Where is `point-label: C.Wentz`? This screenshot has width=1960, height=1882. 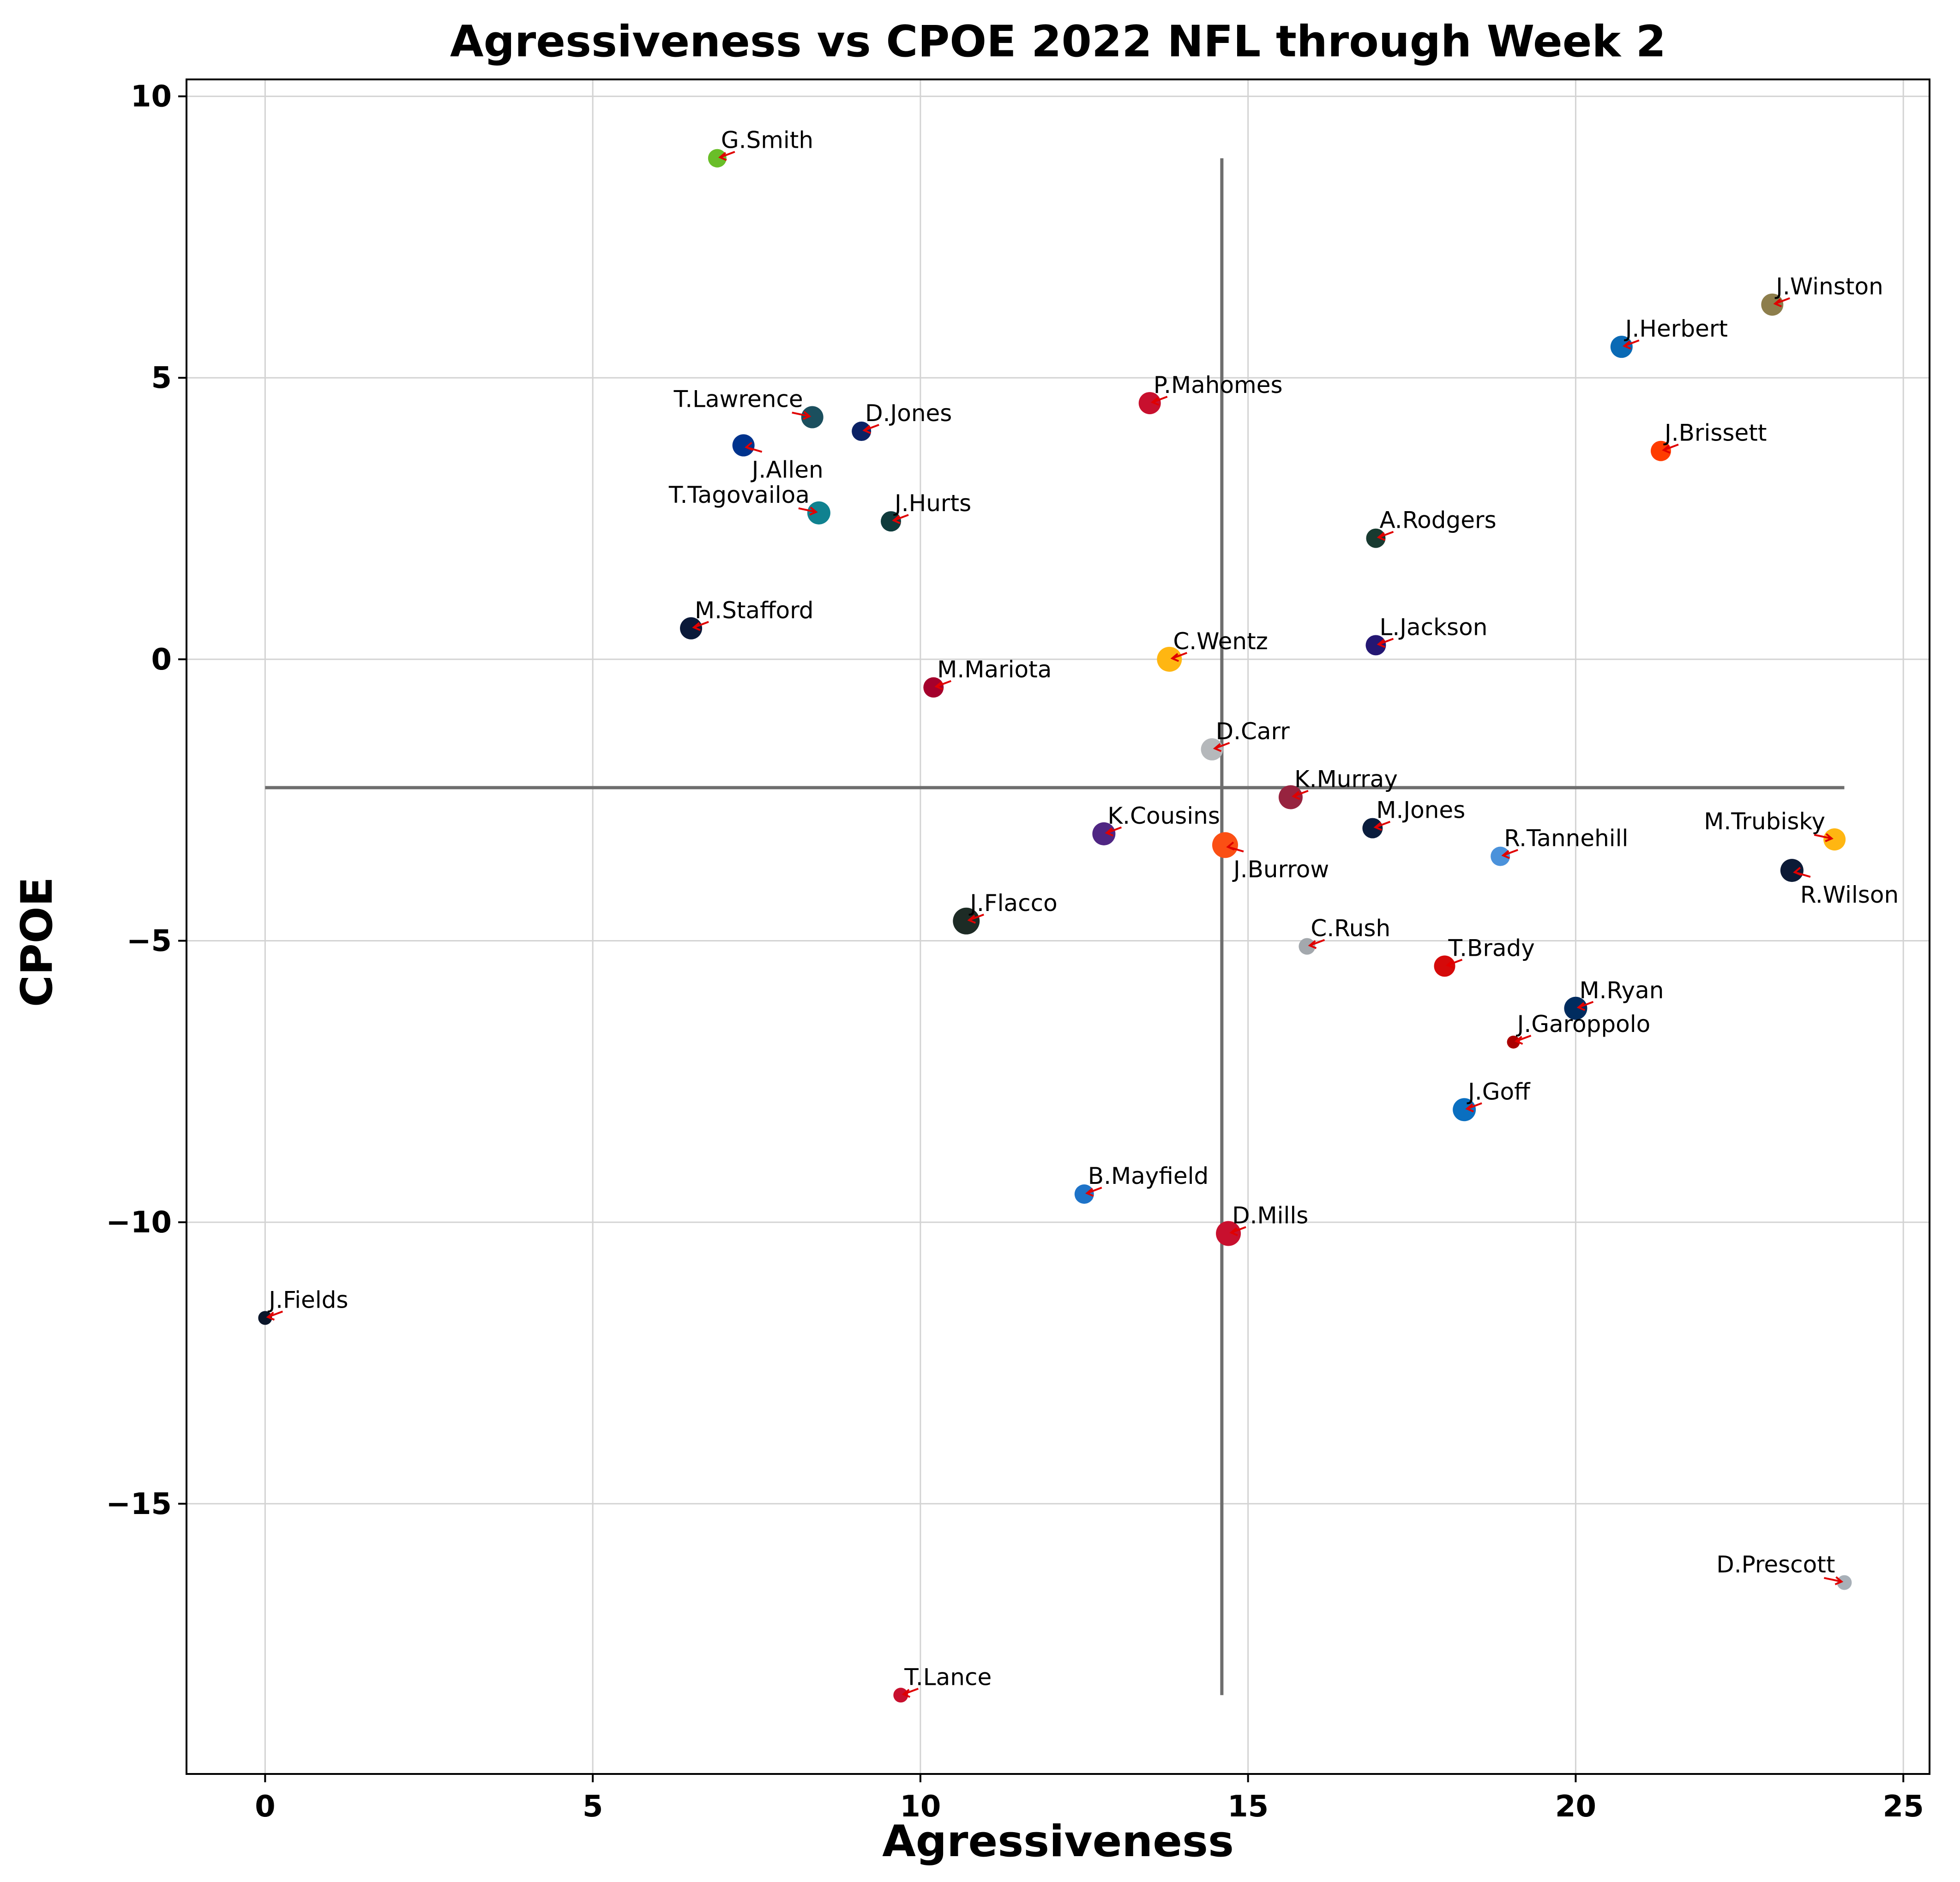 point-label: C.Wentz is located at coordinates (1220, 641).